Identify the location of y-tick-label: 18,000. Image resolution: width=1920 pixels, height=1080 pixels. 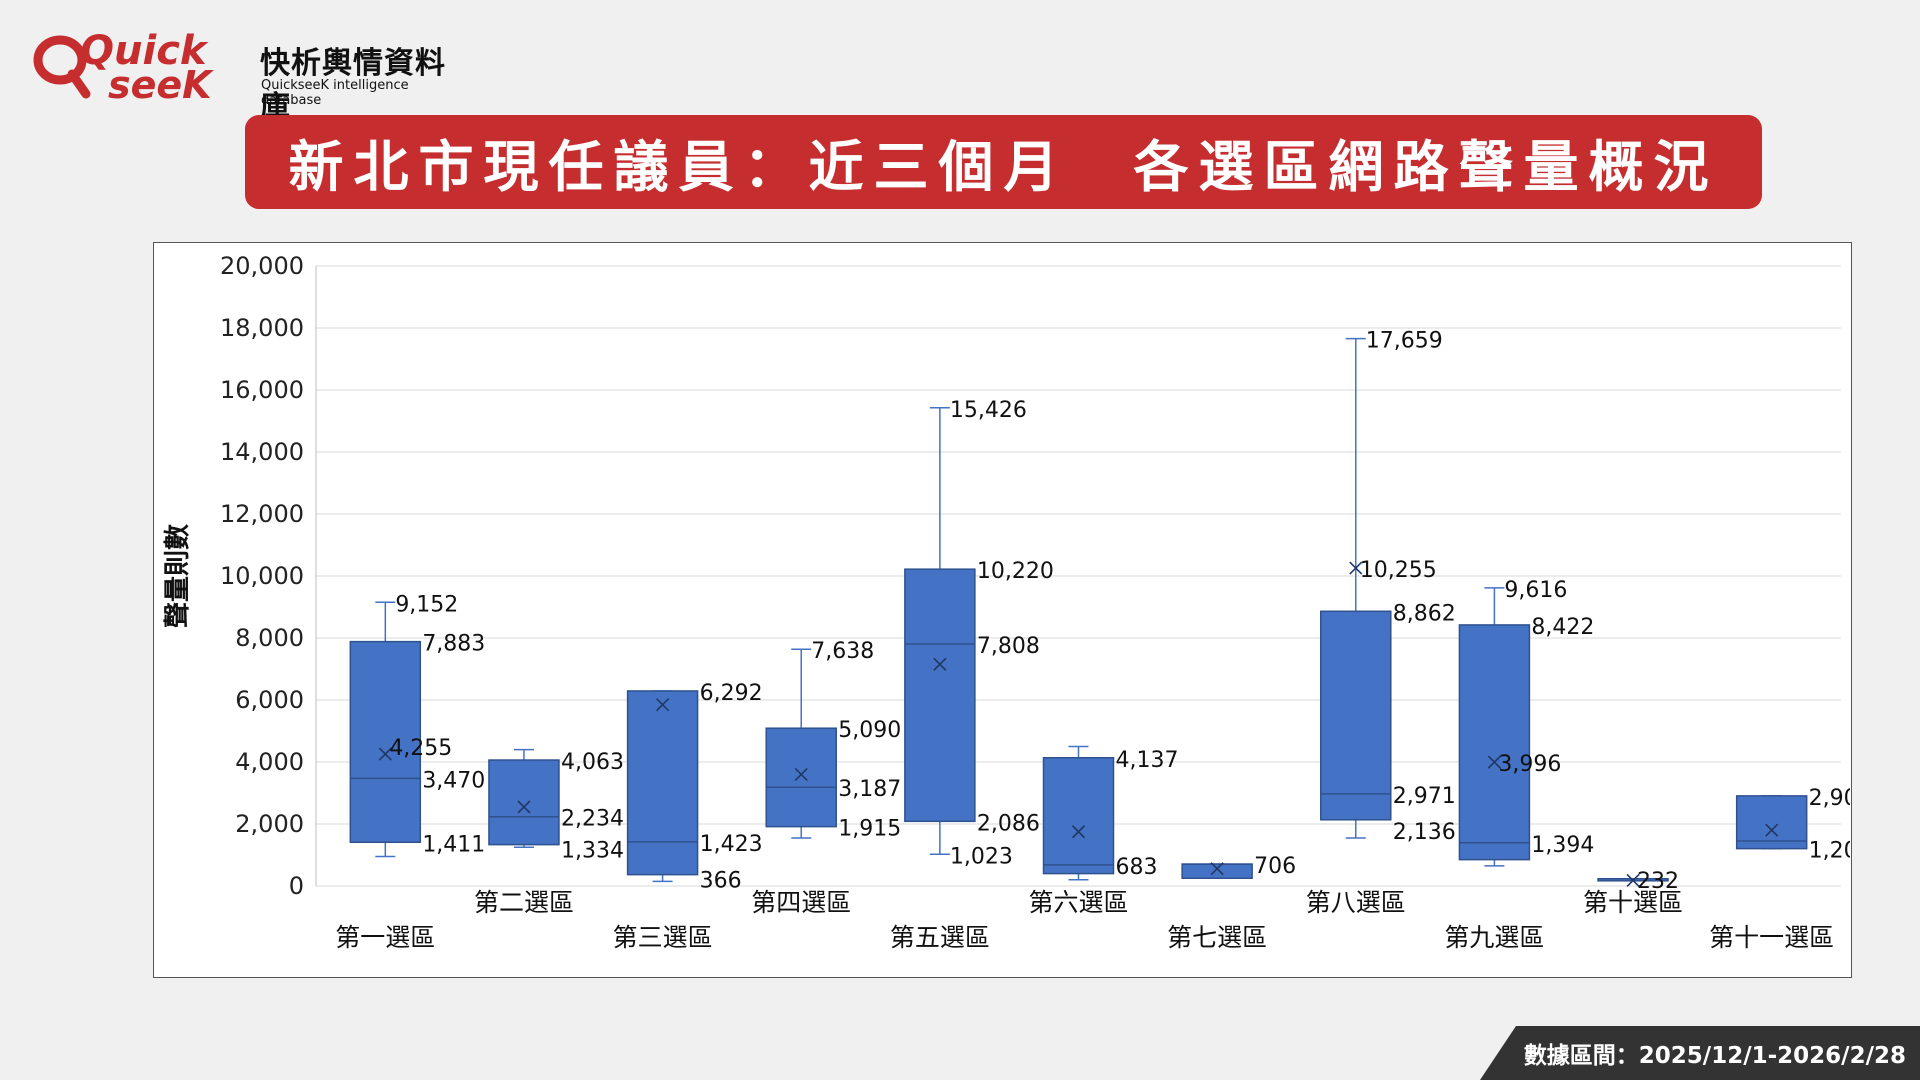
(262, 328).